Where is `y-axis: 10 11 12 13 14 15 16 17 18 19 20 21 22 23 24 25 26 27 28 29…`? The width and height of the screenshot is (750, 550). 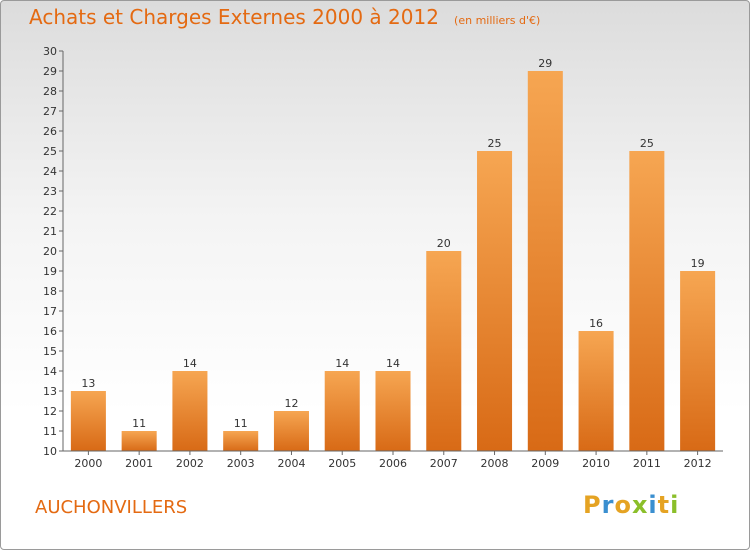
y-axis: 10 11 12 13 14 15 16 17 18 19 20 21 22 23 24 25 26 27 28 29… is located at coordinates (53, 251).